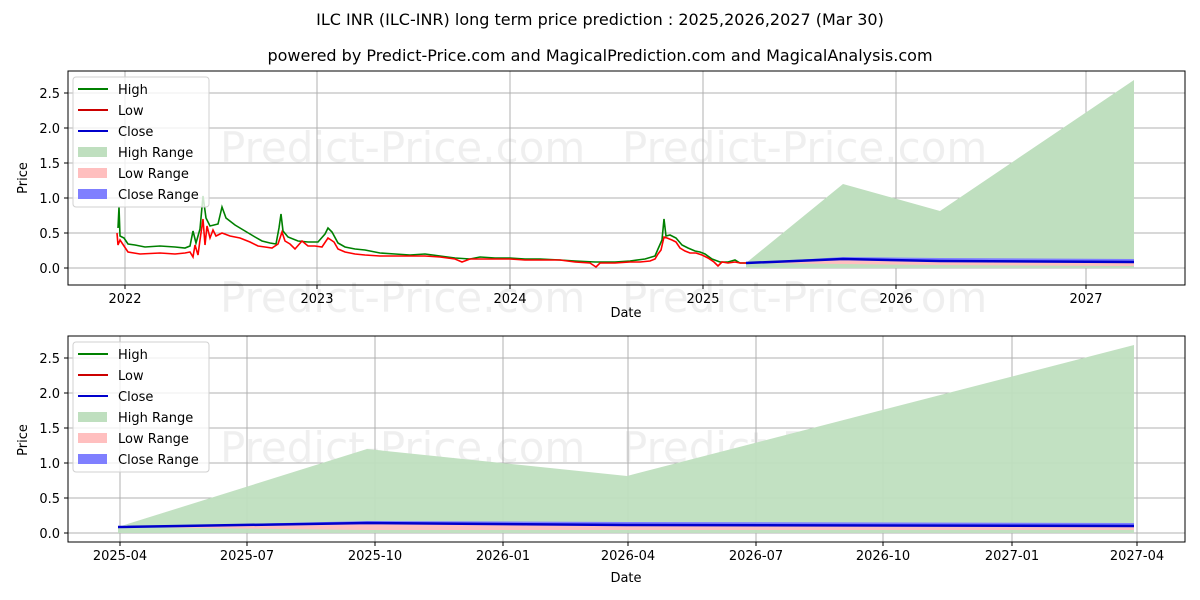 The image size is (1200, 600). I want to click on x-tick-label: 2026-10, so click(883, 556).